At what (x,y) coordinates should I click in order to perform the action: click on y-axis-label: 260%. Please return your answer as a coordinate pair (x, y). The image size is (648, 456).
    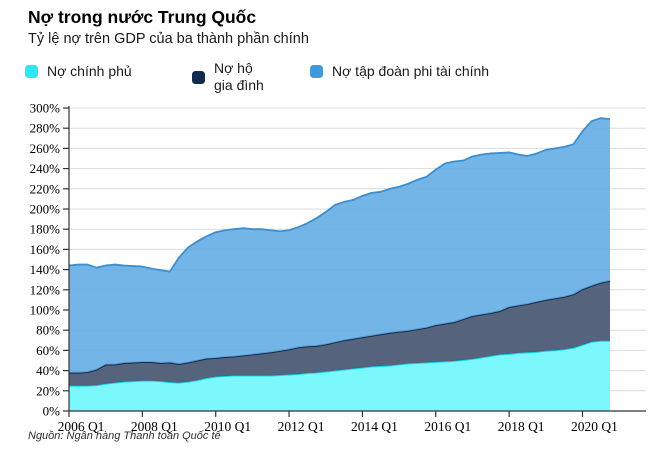
    Looking at the image, I should click on (45, 148).